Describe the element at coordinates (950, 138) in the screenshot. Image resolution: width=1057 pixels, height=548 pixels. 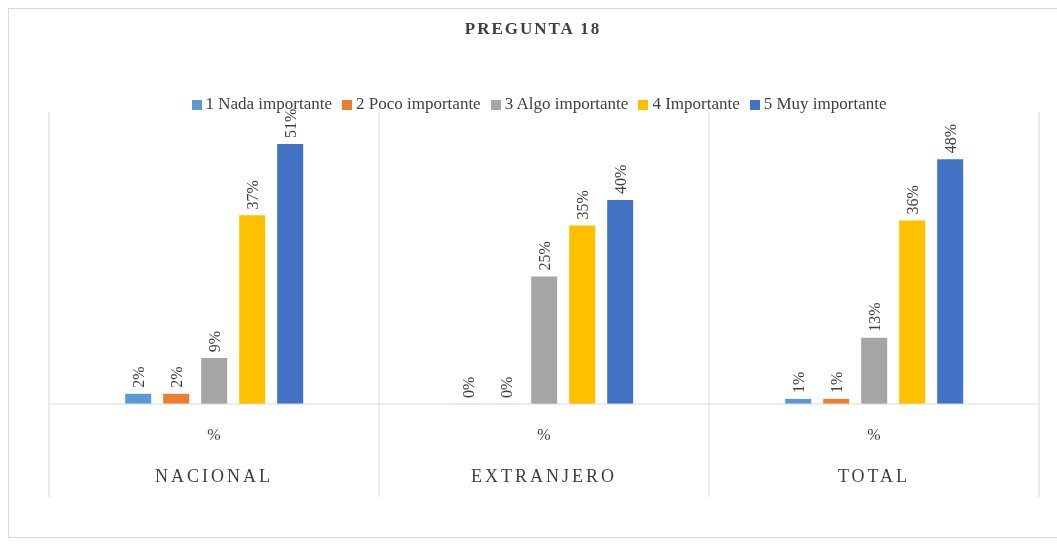
I see `data-label: 48%` at that location.